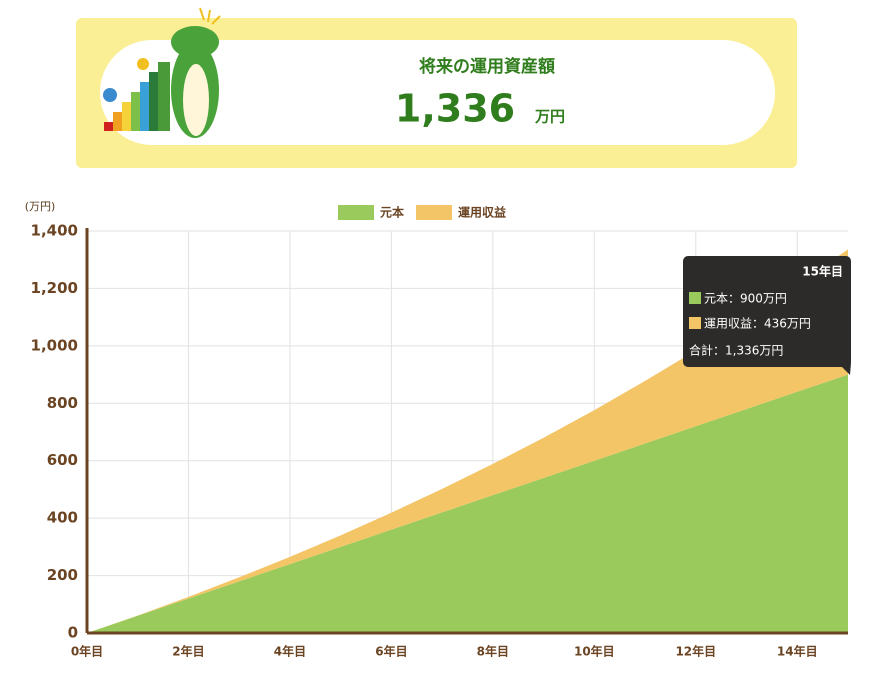 The height and width of the screenshot is (683, 870). I want to click on legend-label: 元本, so click(392, 212).